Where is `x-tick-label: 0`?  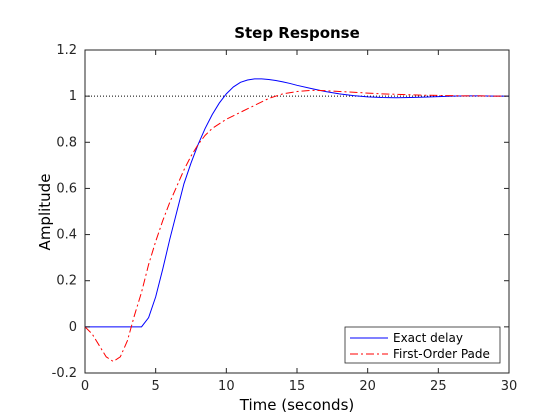 x-tick-label: 0 is located at coordinates (85, 386).